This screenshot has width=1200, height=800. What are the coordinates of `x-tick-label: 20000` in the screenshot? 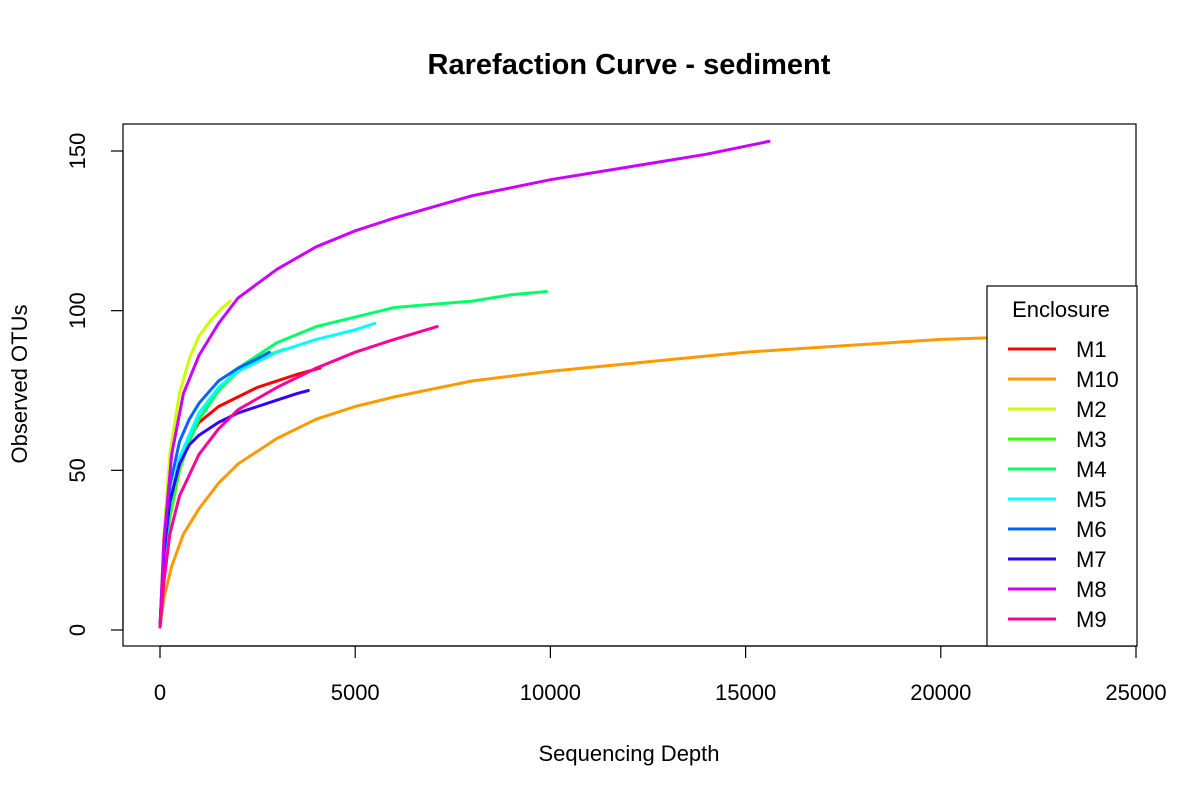 It's located at (940, 692).